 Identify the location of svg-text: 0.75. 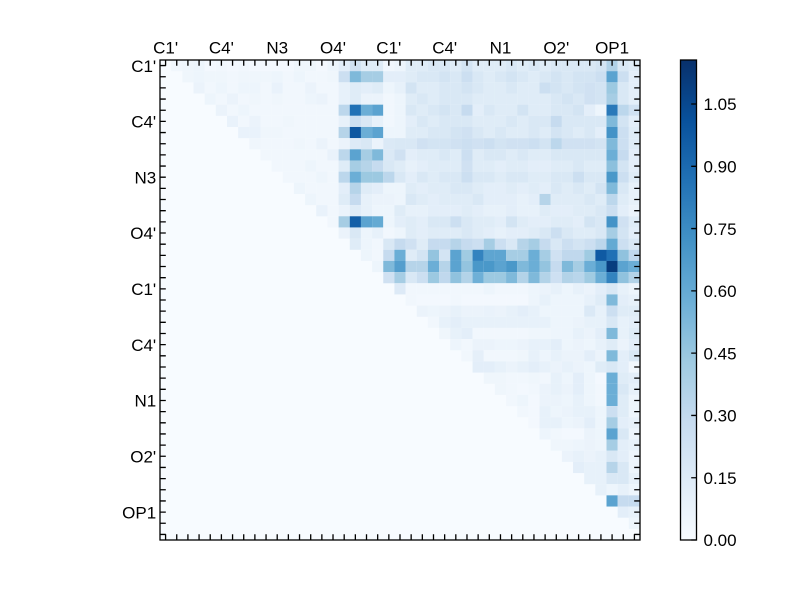
(720, 229).